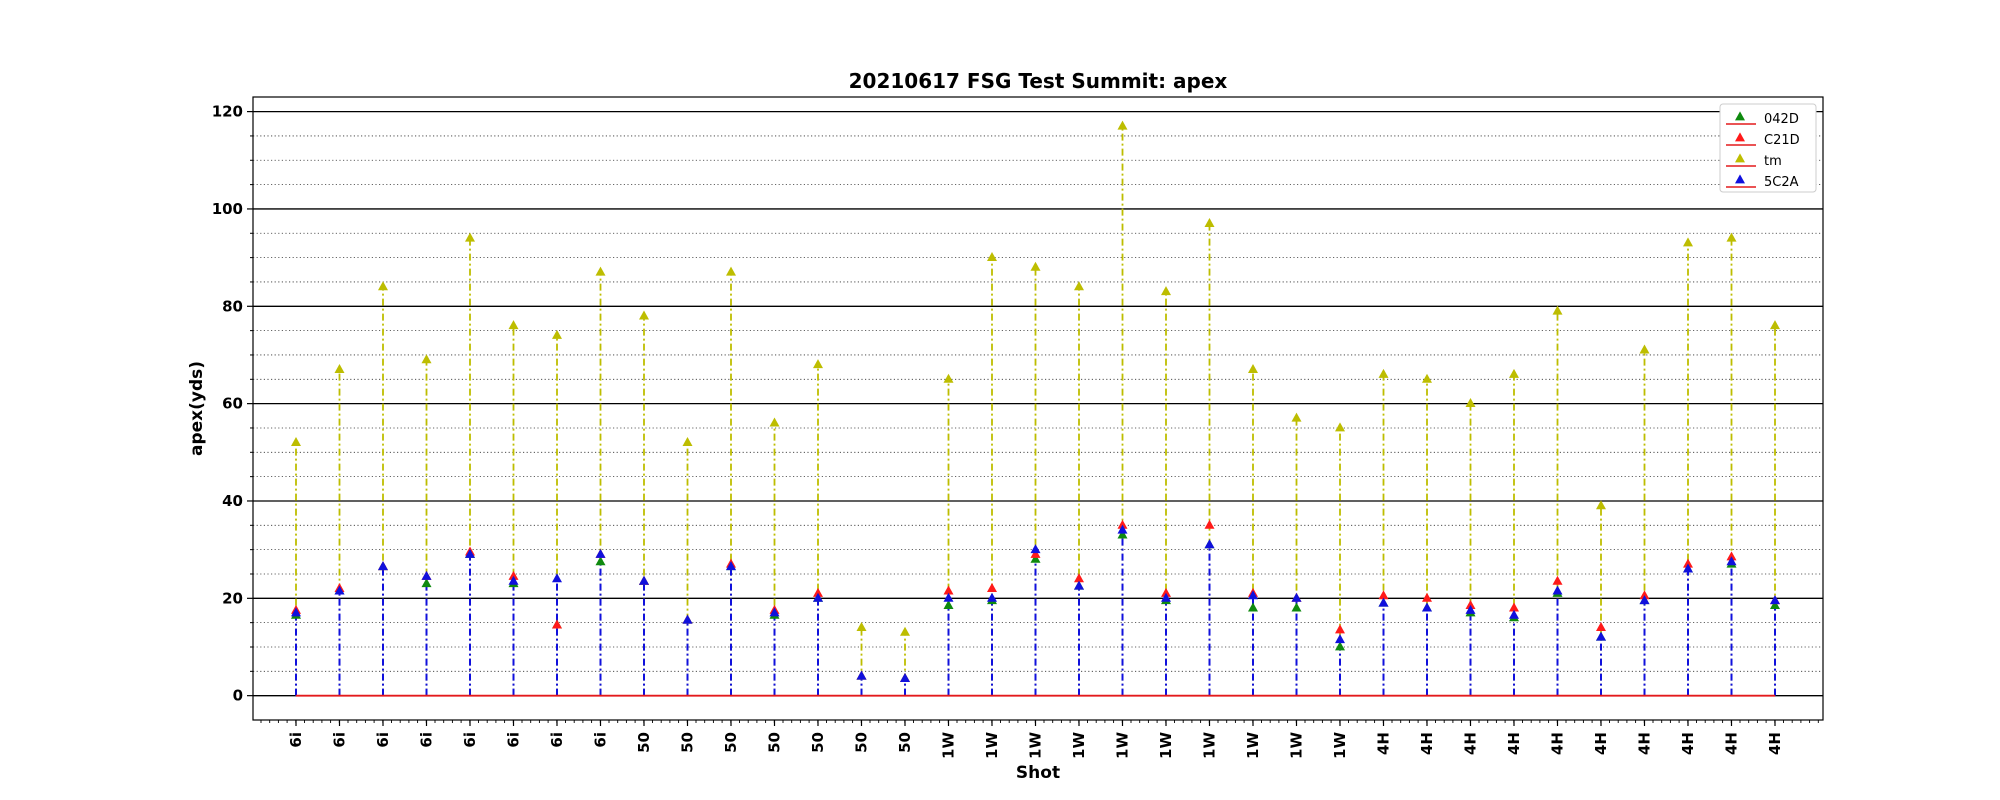 The height and width of the screenshot is (800, 2000). I want to click on y-axis-label: apex(yds), so click(197, 408).